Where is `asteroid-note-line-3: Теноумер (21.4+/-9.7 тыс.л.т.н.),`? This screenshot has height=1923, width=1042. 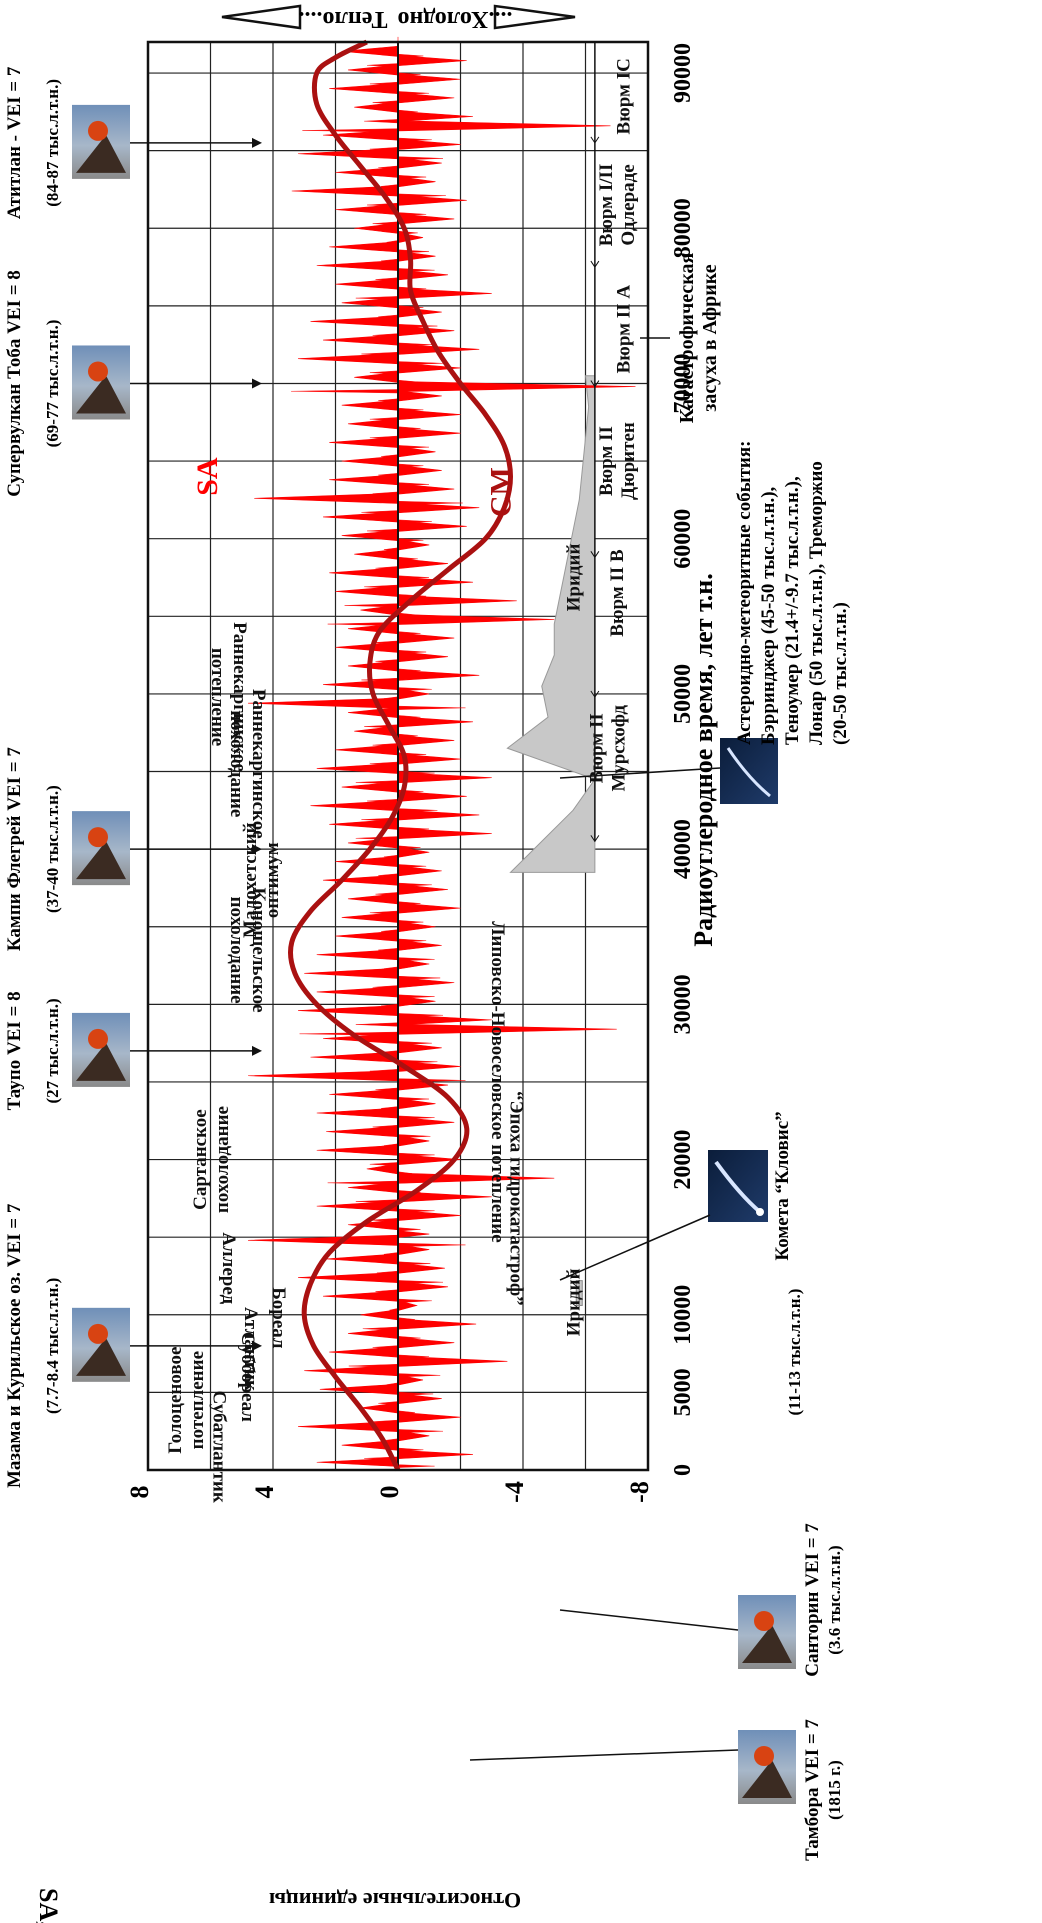
asteroid-note-line-3: Теноумер (21.4+/-9.7 тыс.л.т.н.), is located at coordinates (792, 610).